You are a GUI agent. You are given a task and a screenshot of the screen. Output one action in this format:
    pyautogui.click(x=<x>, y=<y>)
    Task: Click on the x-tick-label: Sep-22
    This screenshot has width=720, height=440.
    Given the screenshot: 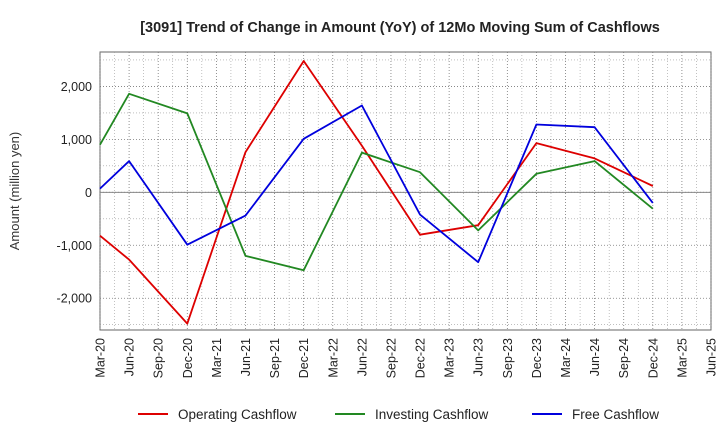 What is the action you would take?
    pyautogui.click(x=391, y=358)
    